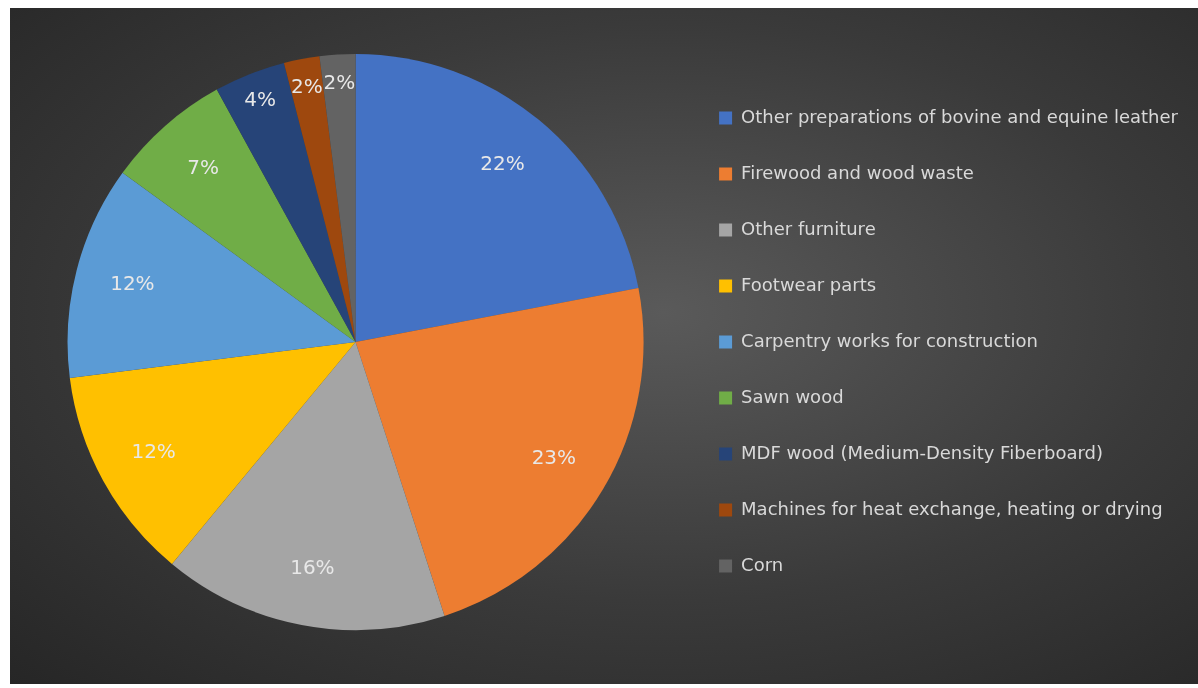 Image resolution: width=1198 pixels, height=688 pixels. Describe the element at coordinates (922, 452) in the screenshot. I see `legend-label: MDF wood (Medium-Density Fiberboard)` at that location.